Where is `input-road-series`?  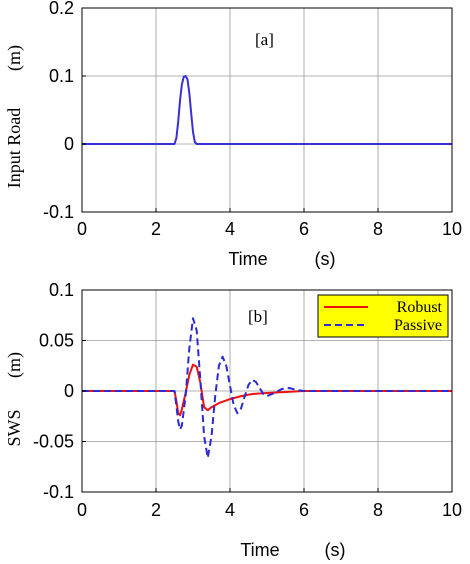 input-road-series is located at coordinates (267, 110).